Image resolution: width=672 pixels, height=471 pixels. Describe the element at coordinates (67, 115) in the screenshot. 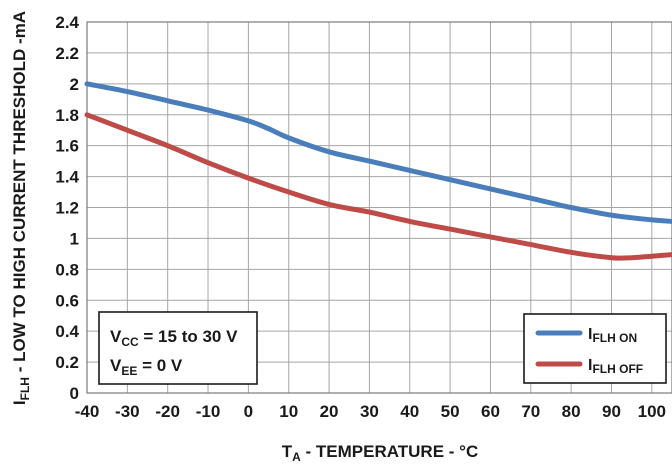

I see `y-tick-label: 1.8` at that location.